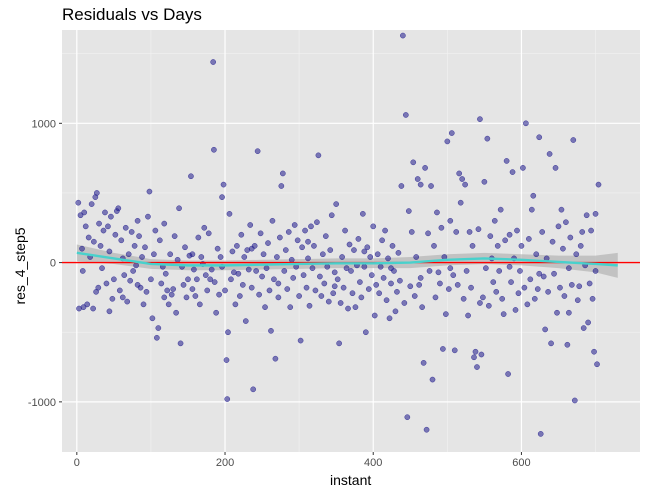  I want to click on y-tick-label: -1000, so click(42, 403).